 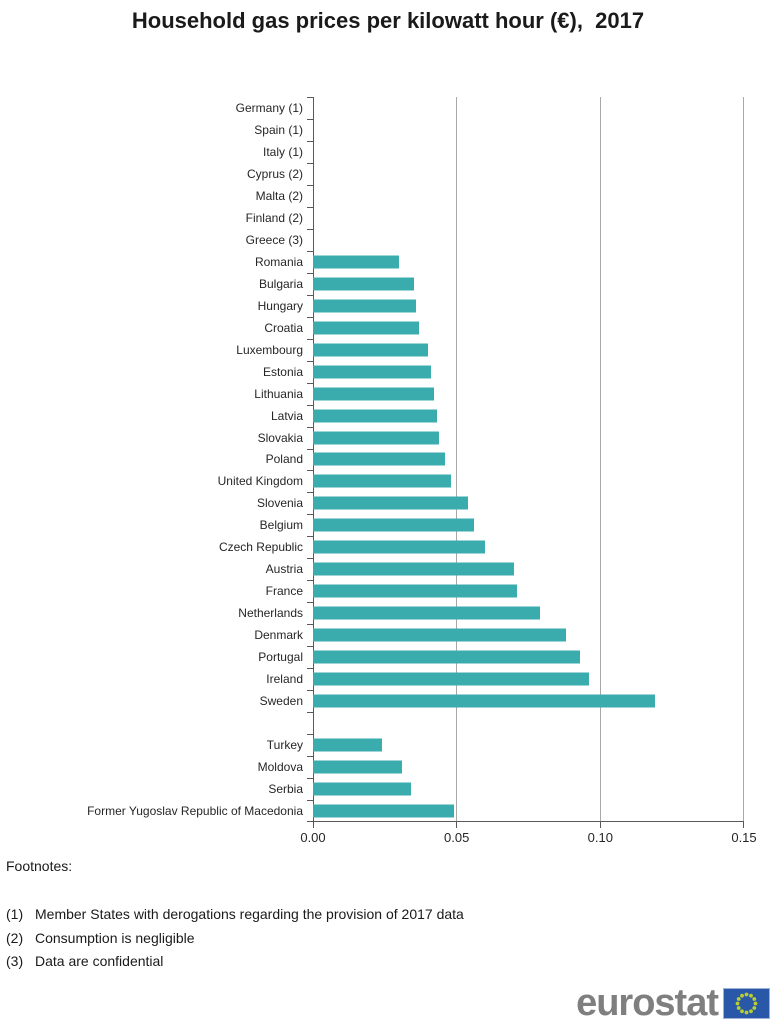 What do you see at coordinates (274, 217) in the screenshot?
I see `category-label: Finland (2)` at bounding box center [274, 217].